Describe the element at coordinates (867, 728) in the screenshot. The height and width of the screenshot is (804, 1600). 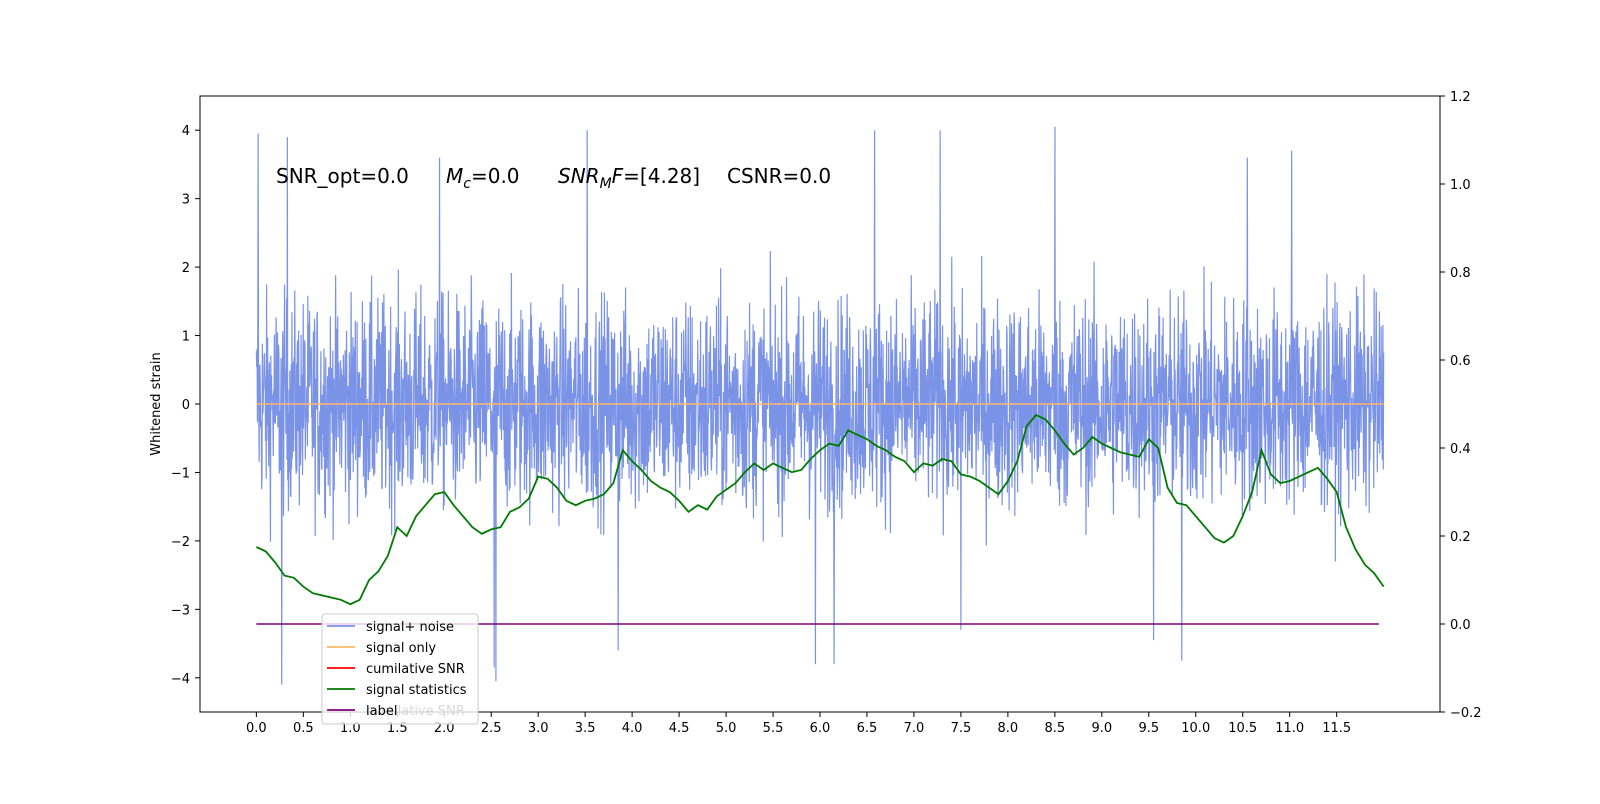
I see `x-tick-label: 6.5` at that location.